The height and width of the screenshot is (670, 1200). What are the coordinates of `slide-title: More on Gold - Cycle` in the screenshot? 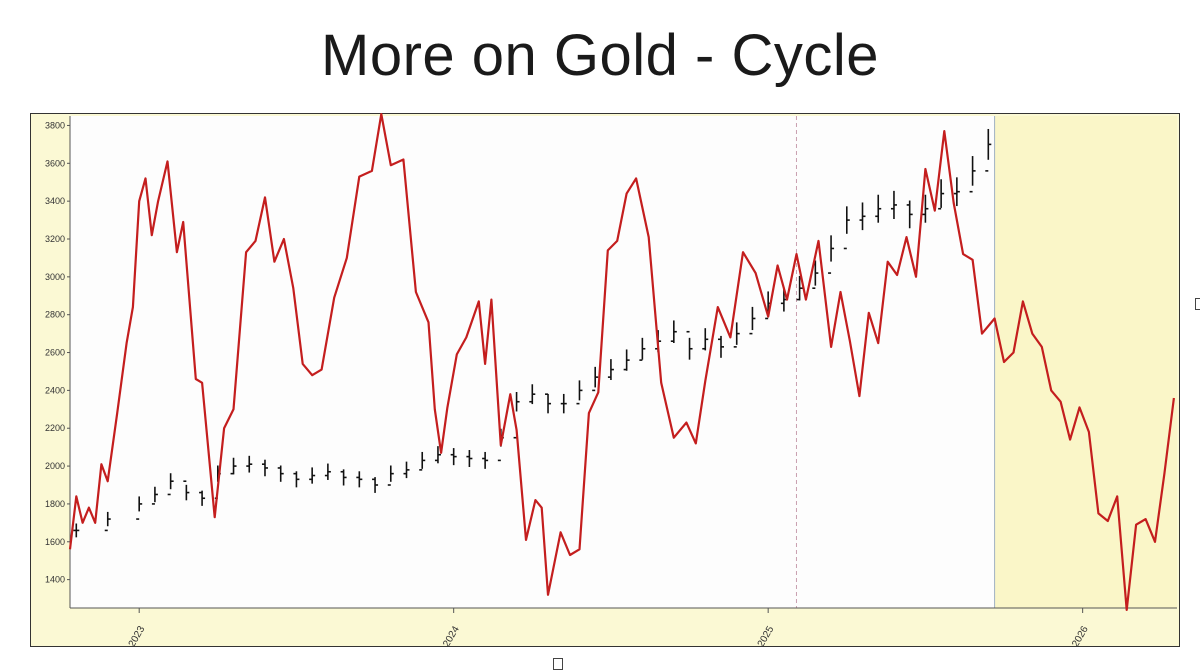 It's located at (600, 55).